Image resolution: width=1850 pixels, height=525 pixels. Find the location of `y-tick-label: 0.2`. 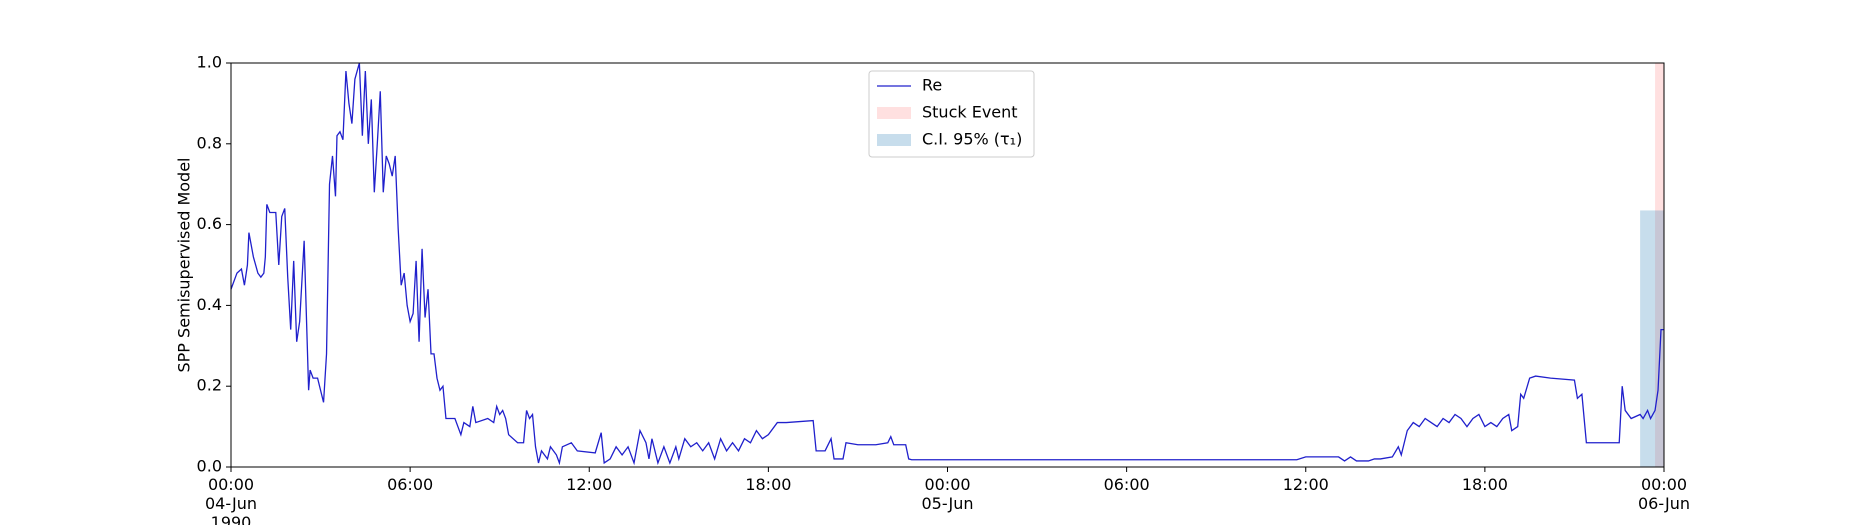

y-tick-label: 0.2 is located at coordinates (209, 385).